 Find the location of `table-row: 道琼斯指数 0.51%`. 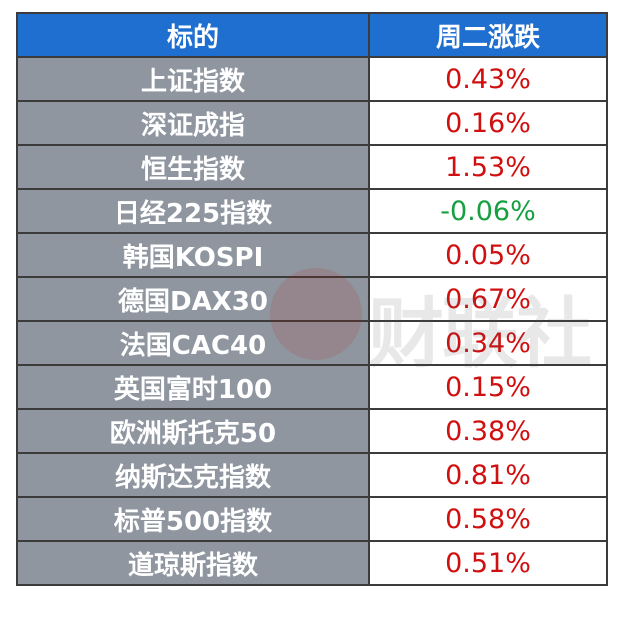

table-row: 道琼斯指数 0.51% is located at coordinates (312, 563).